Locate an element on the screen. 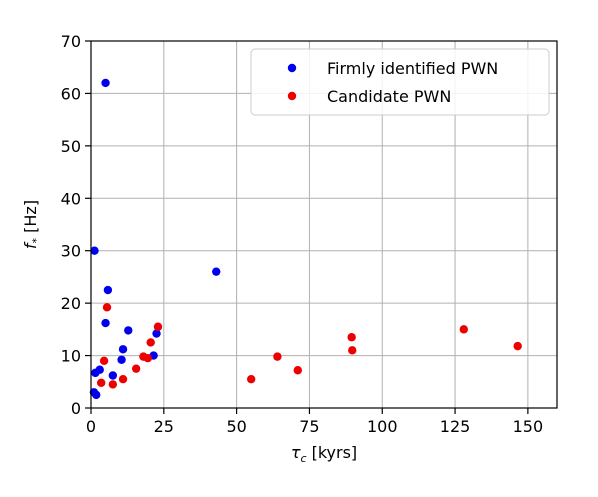  y-tick-label: 0 is located at coordinates (76, 408).